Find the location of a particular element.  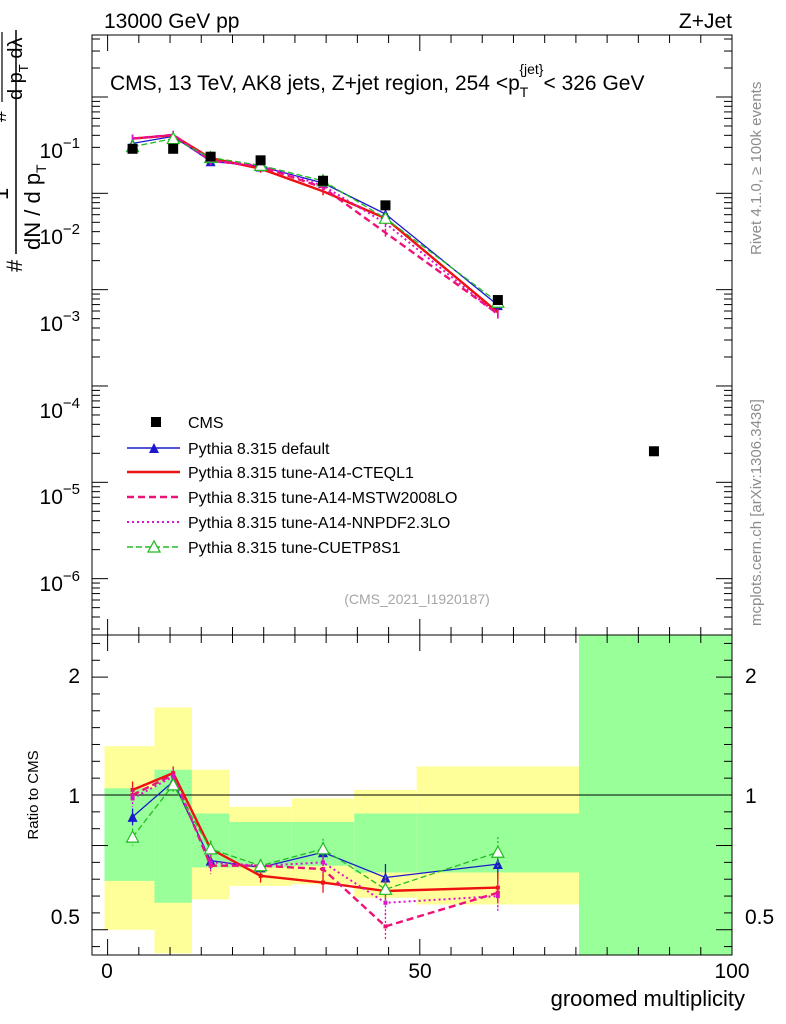

ratio-xtick-labels: 0 50 100 is located at coordinates (425, 971).